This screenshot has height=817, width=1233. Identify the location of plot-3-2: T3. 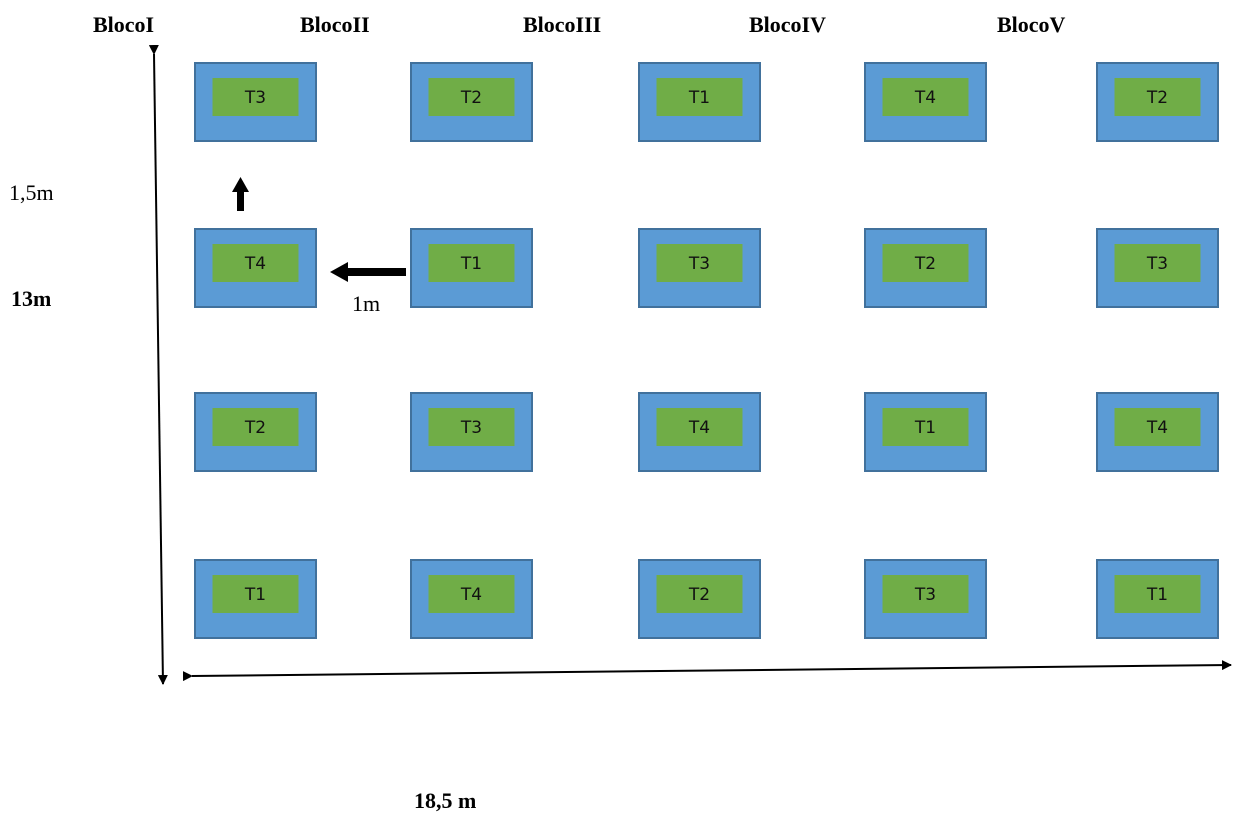
(471, 432).